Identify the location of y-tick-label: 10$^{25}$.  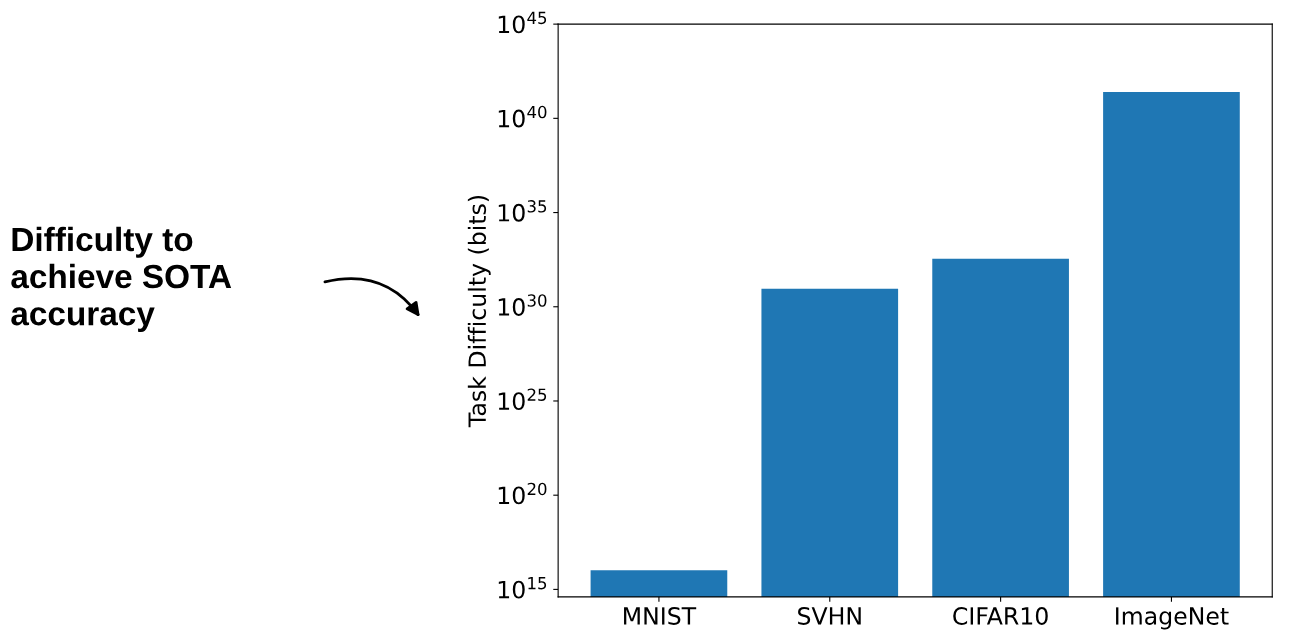
(522, 399).